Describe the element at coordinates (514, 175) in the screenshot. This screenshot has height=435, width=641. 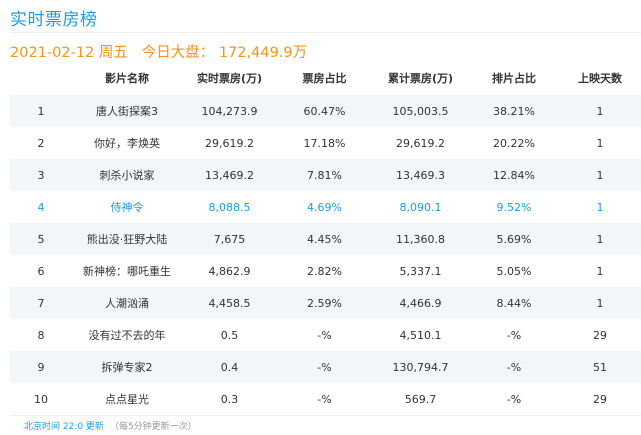
I see `screening-share-cell: 12.84%` at that location.